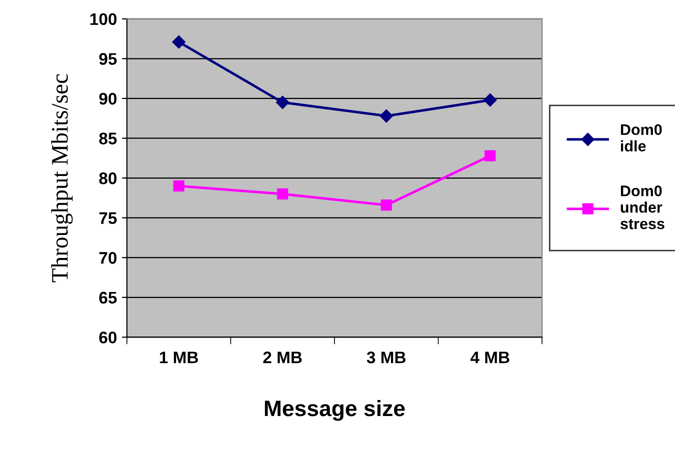  What do you see at coordinates (641, 138) in the screenshot?
I see `legend-label: Dom0 idle` at bounding box center [641, 138].